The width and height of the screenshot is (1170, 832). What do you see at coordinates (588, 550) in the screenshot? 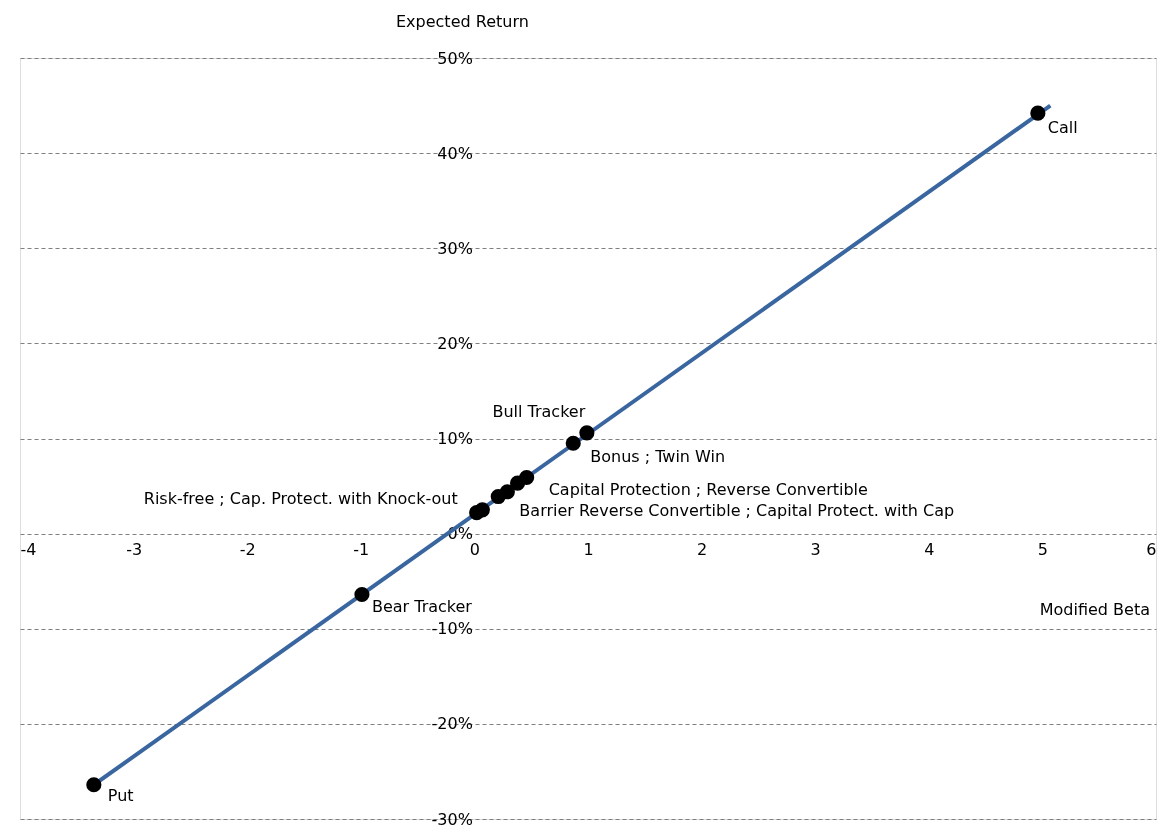
I see `x-tick-label: 1` at bounding box center [588, 550].